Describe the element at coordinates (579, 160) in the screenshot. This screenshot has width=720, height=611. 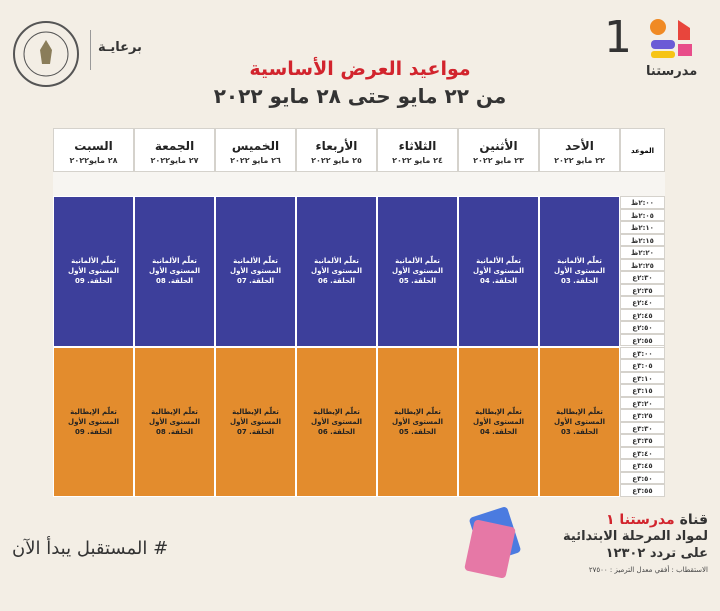
I see `day-date: ٢٢ مايو ٢٠٢٢` at that location.